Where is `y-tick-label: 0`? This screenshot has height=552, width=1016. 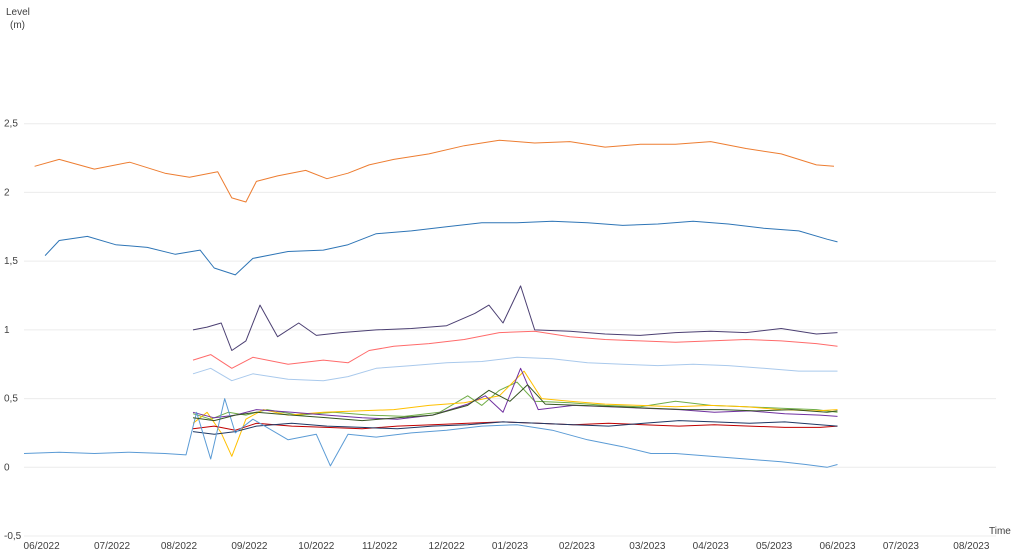 y-tick-label: 0 is located at coordinates (7, 467).